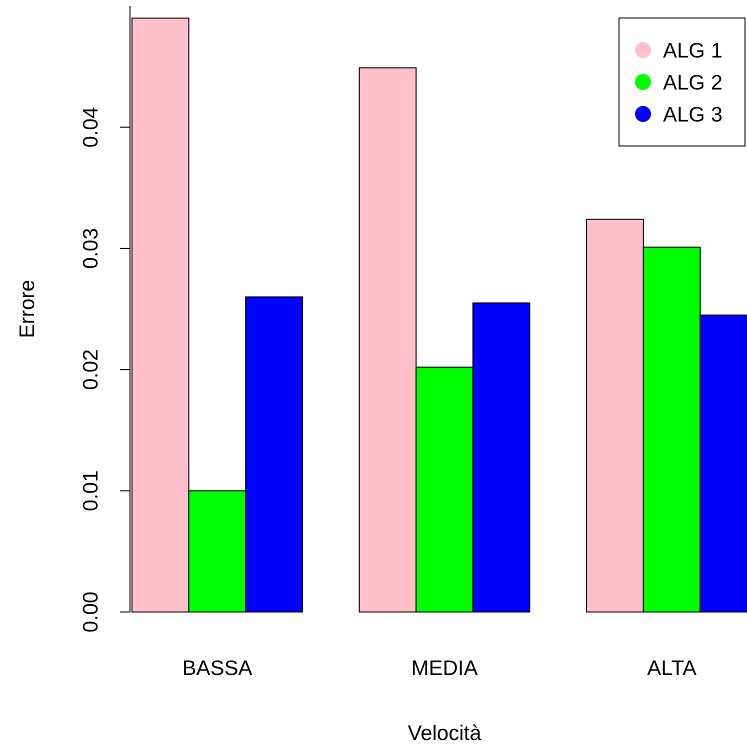  I want to click on y-axis-title: Errore, so click(27, 309).